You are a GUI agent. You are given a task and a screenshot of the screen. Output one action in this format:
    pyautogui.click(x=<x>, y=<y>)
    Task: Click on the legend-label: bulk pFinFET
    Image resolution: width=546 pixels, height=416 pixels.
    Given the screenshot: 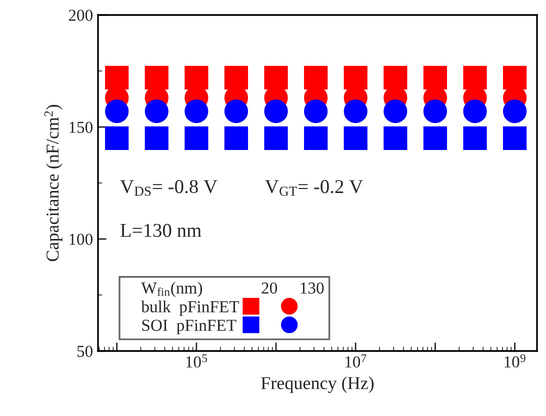 What is the action you would take?
    pyautogui.click(x=190, y=308)
    